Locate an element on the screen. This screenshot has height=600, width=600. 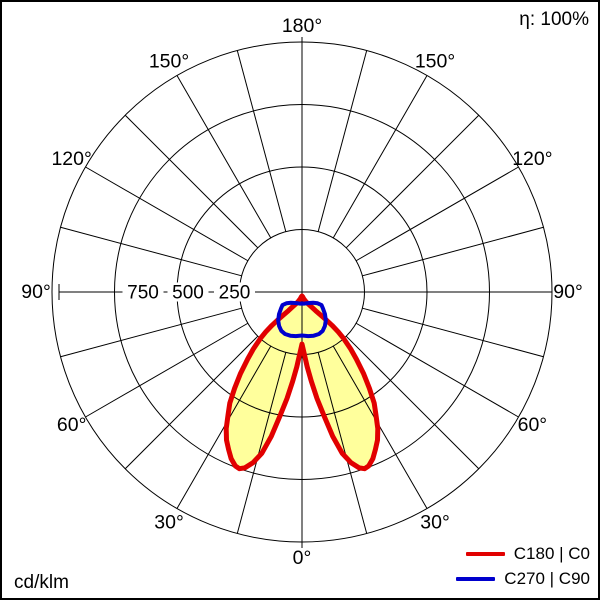
legend-item-c0-c180: C180 | C0 is located at coordinates (523, 554).